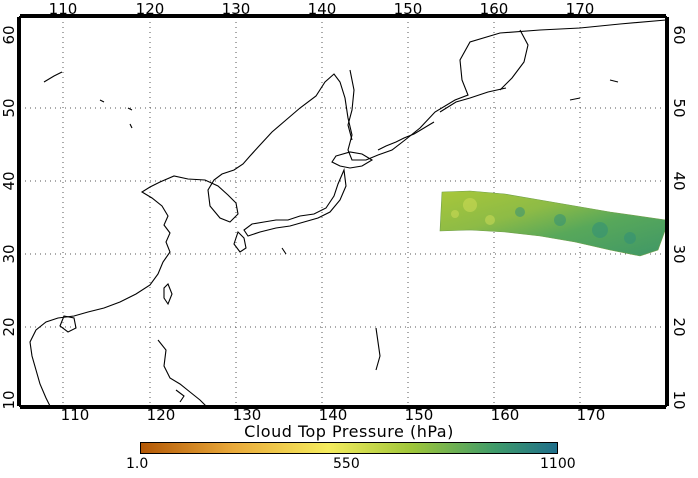 Image resolution: width=698 pixels, height=478 pixels. What do you see at coordinates (137, 464) in the screenshot?
I see `colorbar-min-label: 1.0` at bounding box center [137, 464].